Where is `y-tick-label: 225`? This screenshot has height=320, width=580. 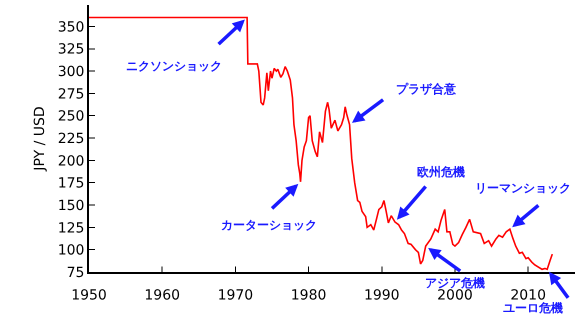 y-tick-label: 225 is located at coordinates (71, 138).